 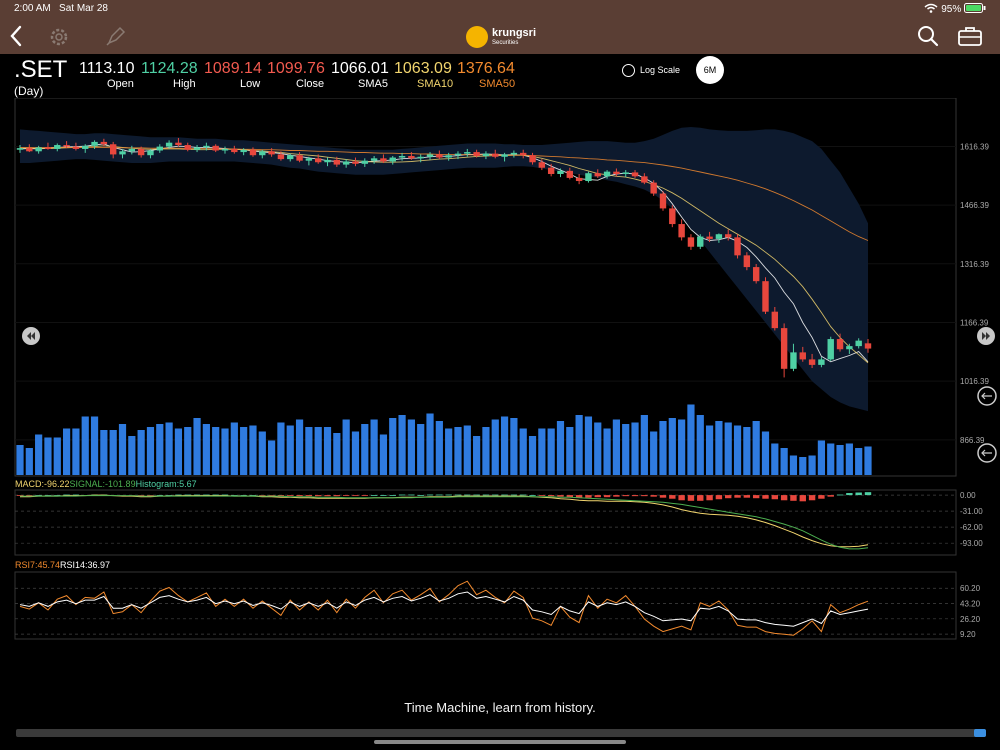 What do you see at coordinates (980, 733) in the screenshot?
I see `scrubber-handle` at bounding box center [980, 733].